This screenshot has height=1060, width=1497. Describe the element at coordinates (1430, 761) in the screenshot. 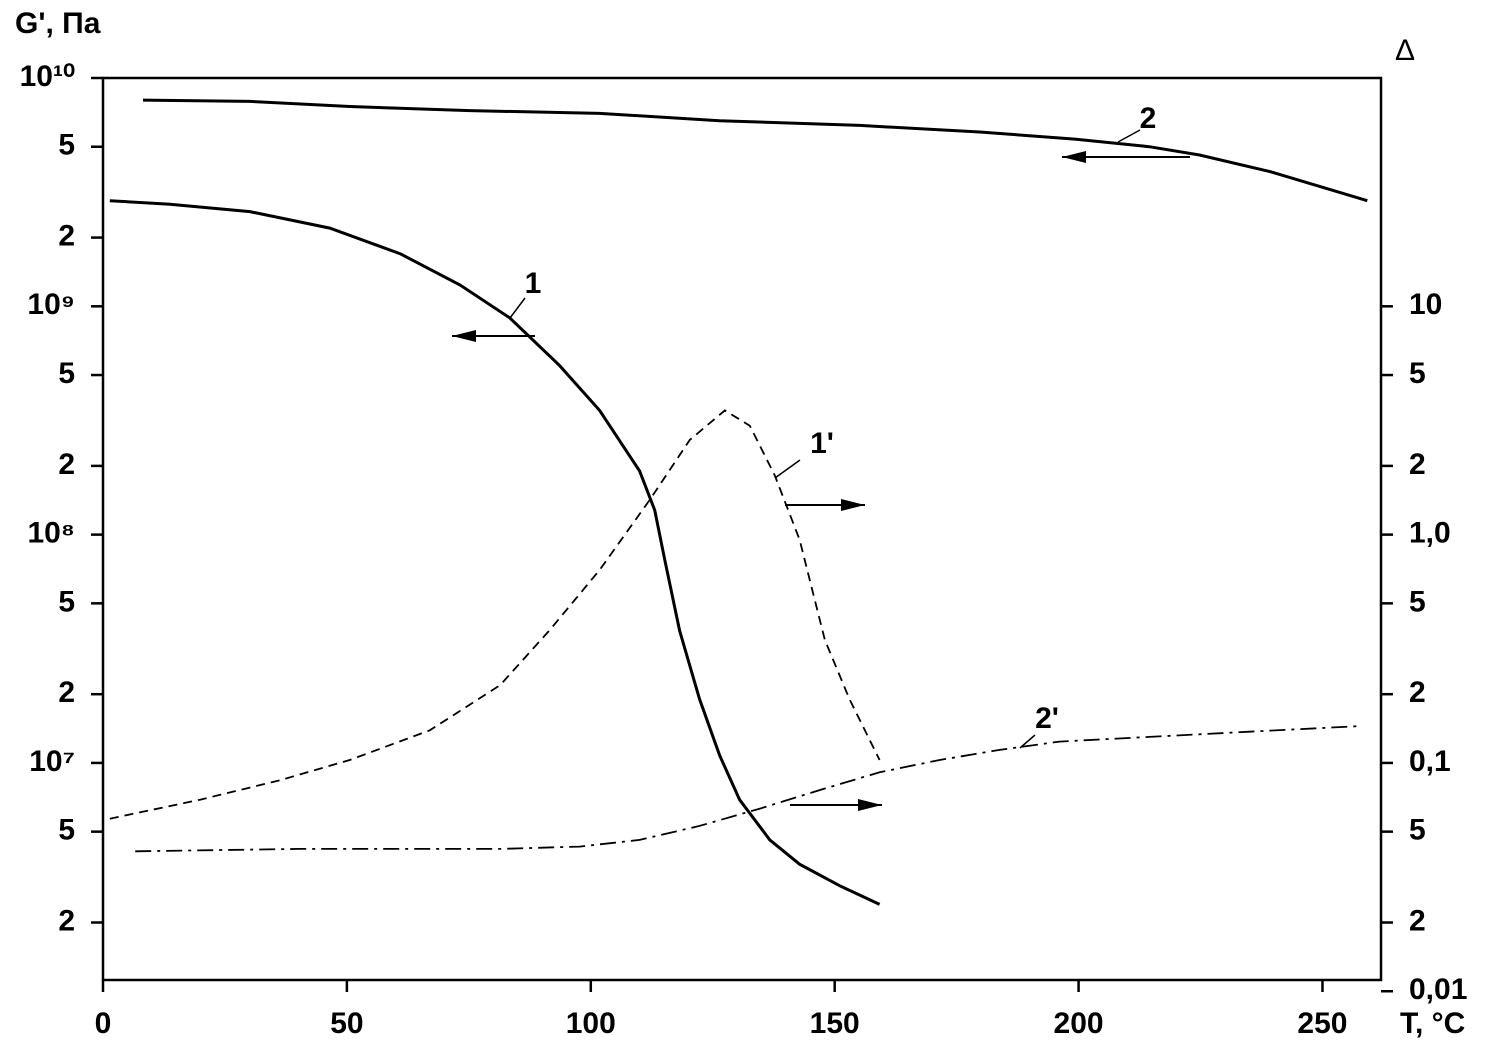

I see `y2-tick-label: 0,1` at that location.